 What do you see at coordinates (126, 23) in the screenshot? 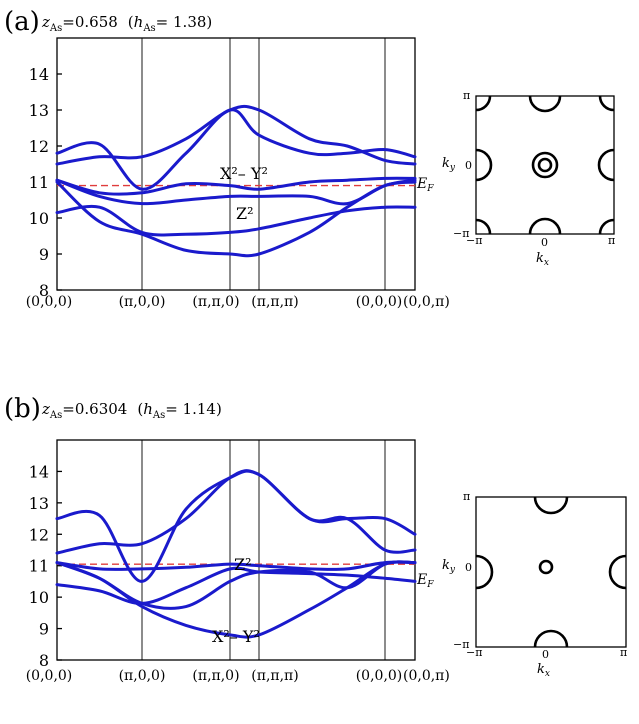
I see `panel-a-parameters: zAs=0.658 (hAs= 1.38)` at bounding box center [126, 23].